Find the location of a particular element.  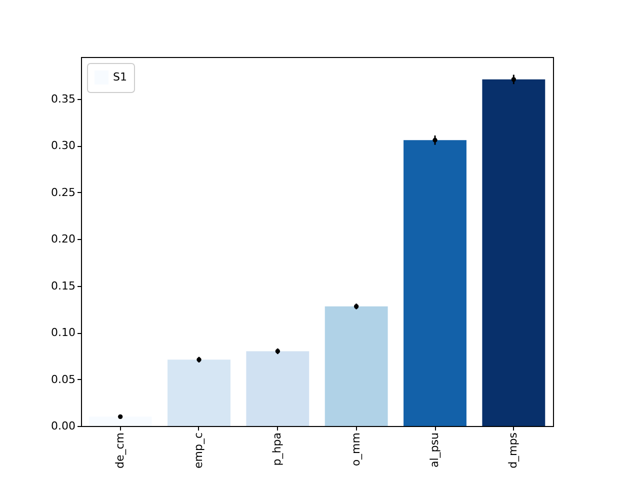

y-tick-label: 0.20 is located at coordinates (63, 239).